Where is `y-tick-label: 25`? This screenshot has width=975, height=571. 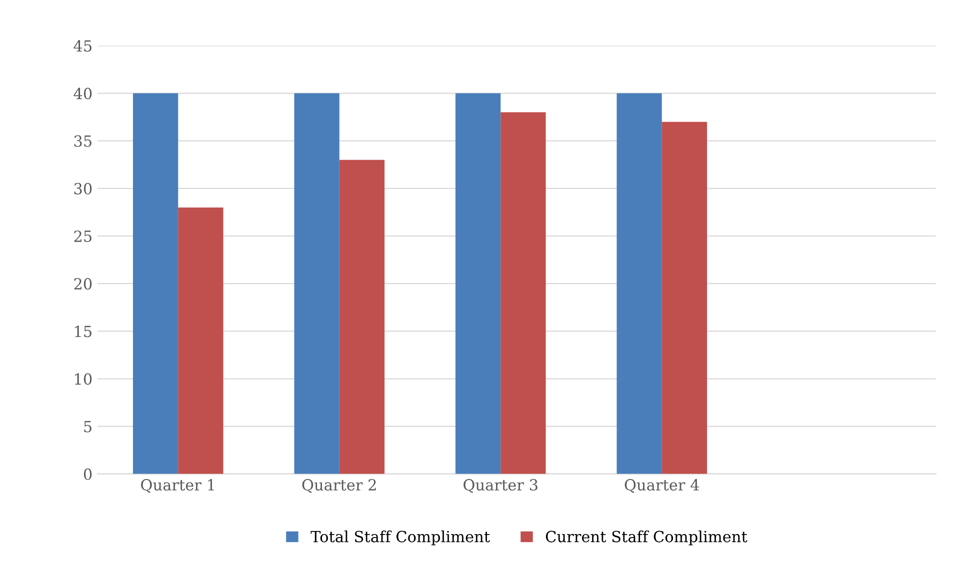 y-tick-label: 25 is located at coordinates (83, 236).